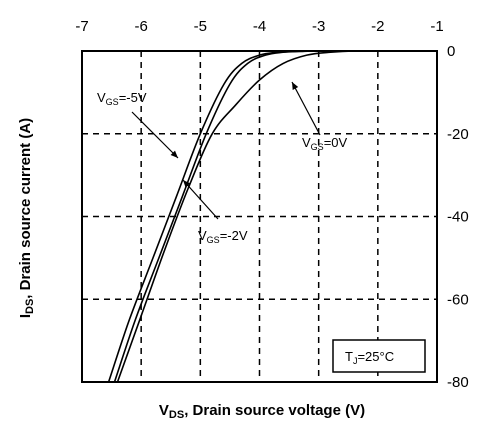  I want to click on x-tick-label: -2, so click(377, 26).